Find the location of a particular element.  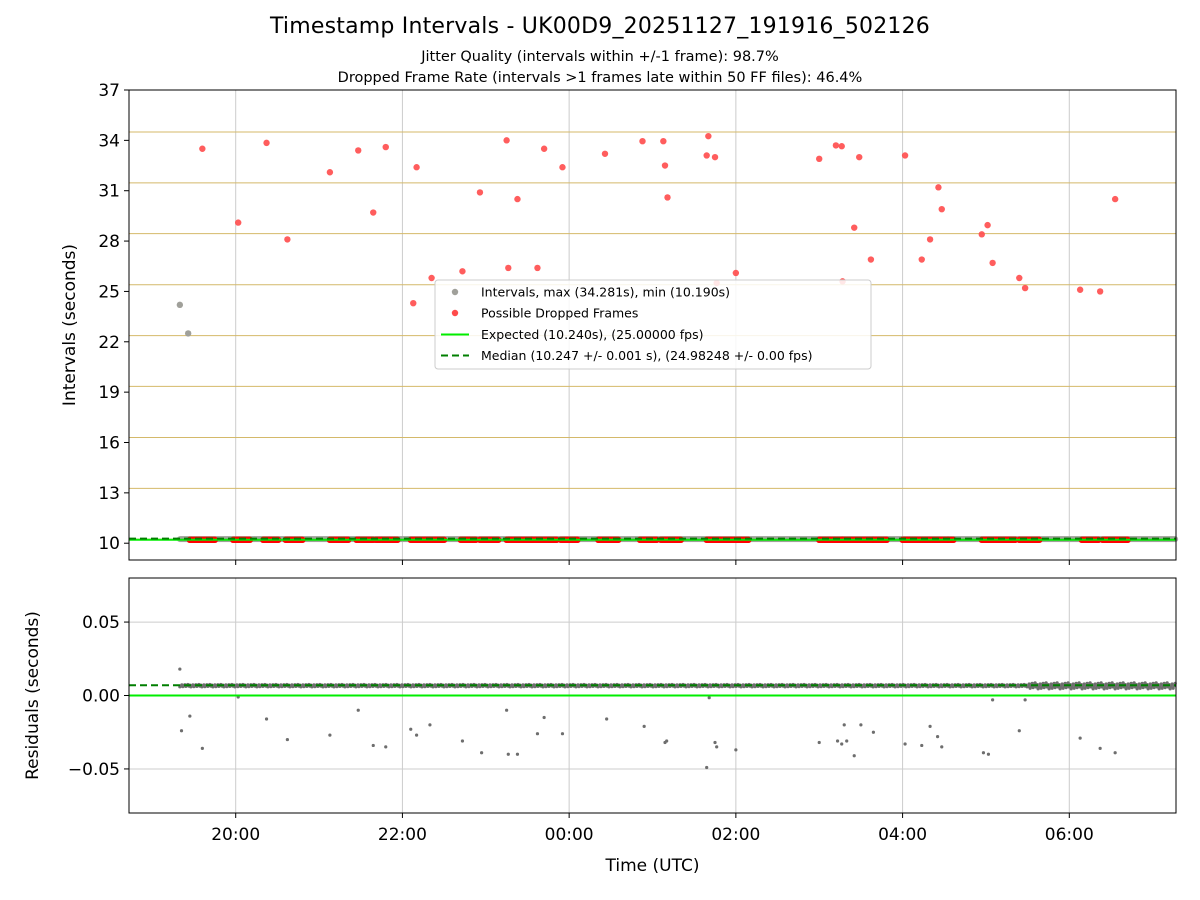

x-tick-label: 00:00 is located at coordinates (569, 835).